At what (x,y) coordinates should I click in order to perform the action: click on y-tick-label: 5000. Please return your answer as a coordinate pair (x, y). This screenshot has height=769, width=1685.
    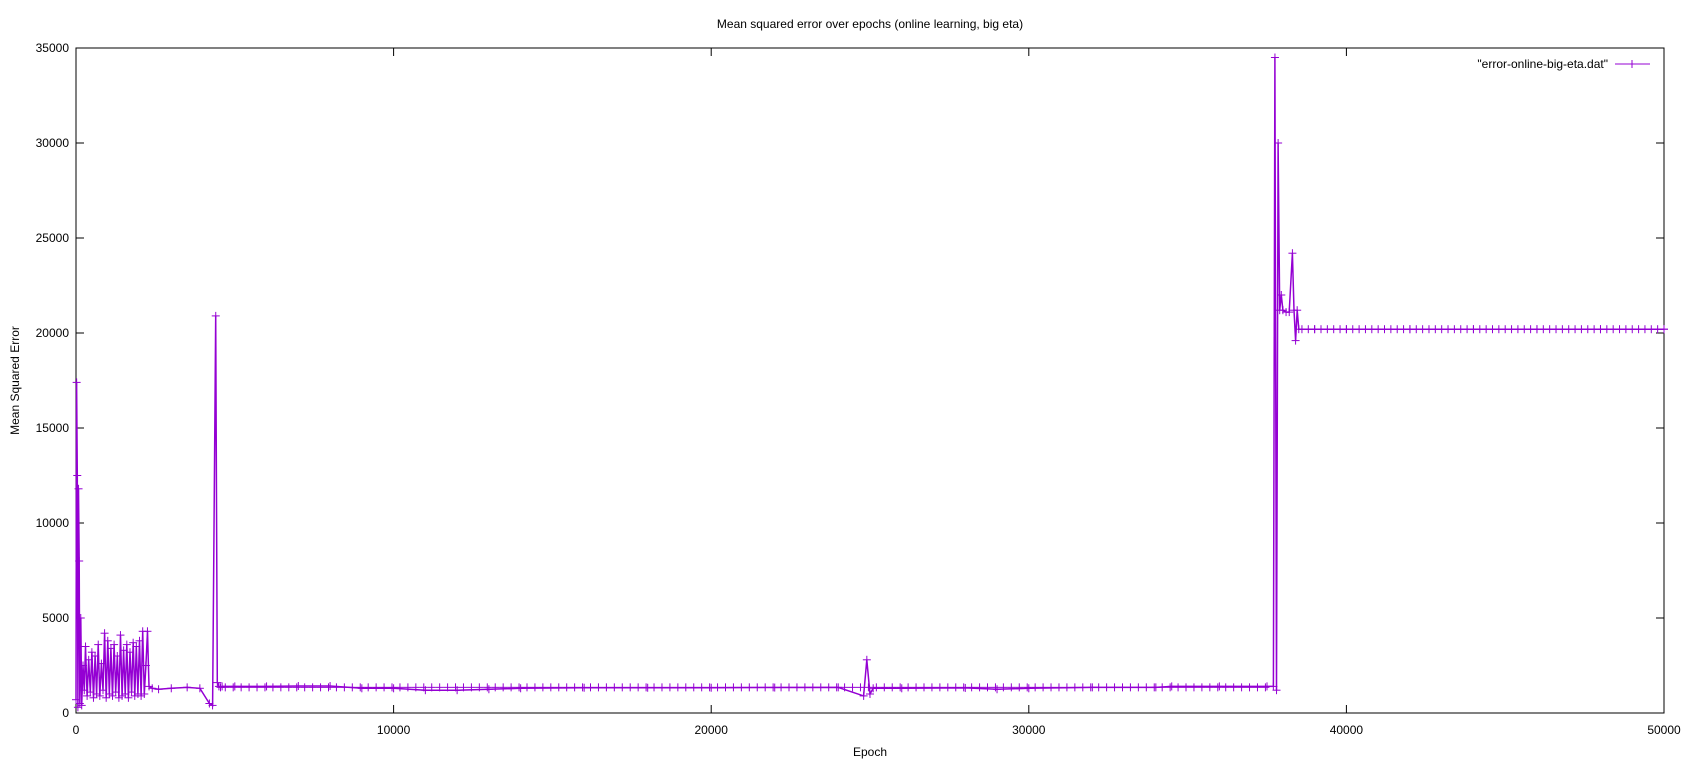
    Looking at the image, I should click on (55, 618).